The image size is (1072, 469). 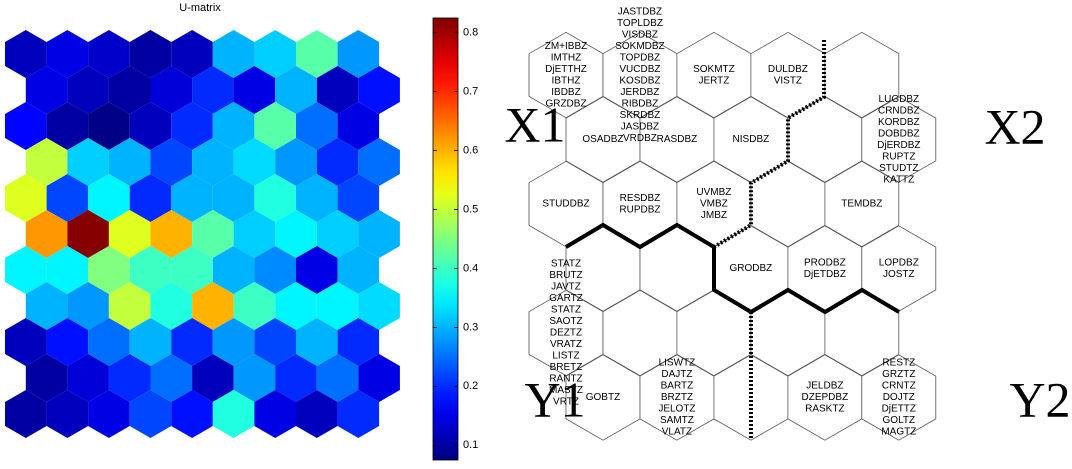 I want to click on cell-label: GOBTZ, so click(x=603, y=397).